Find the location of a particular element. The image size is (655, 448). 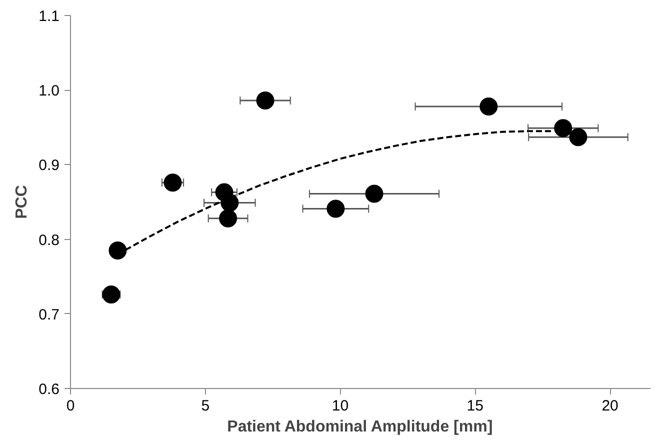

y-tick-label: 0.8 is located at coordinates (49, 240).